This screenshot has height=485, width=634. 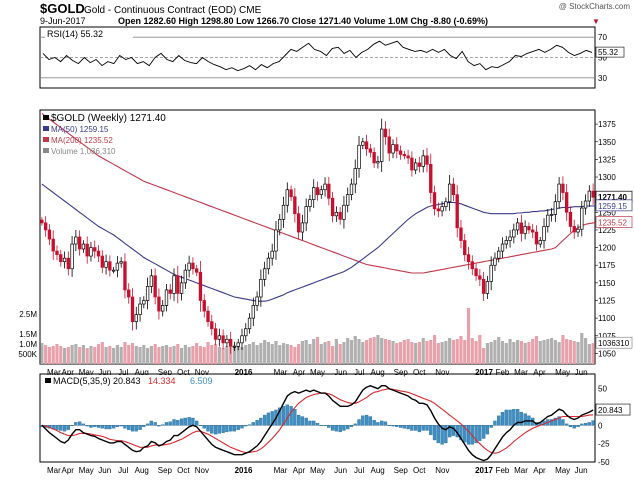 I want to click on rsi-tick-50: 50, so click(x=602, y=58).